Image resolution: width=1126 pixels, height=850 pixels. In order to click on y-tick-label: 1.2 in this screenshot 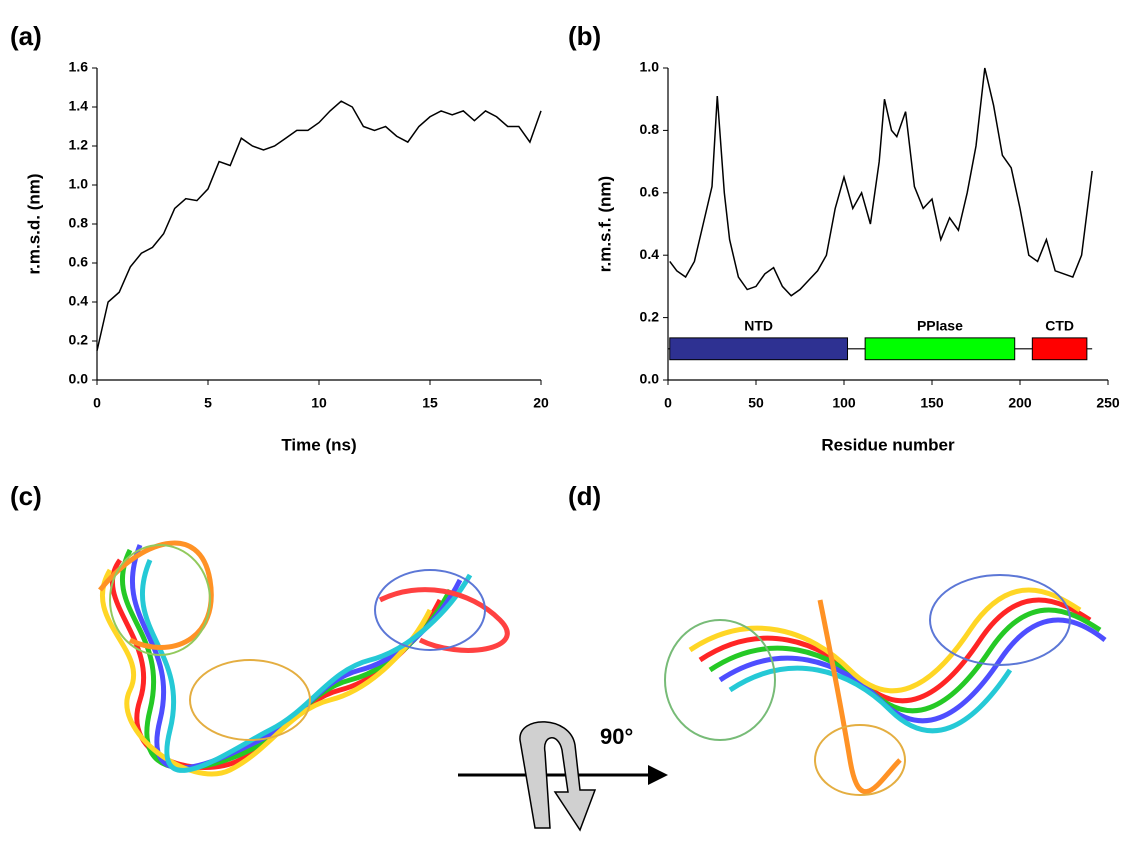, I will do `click(79, 145)`.